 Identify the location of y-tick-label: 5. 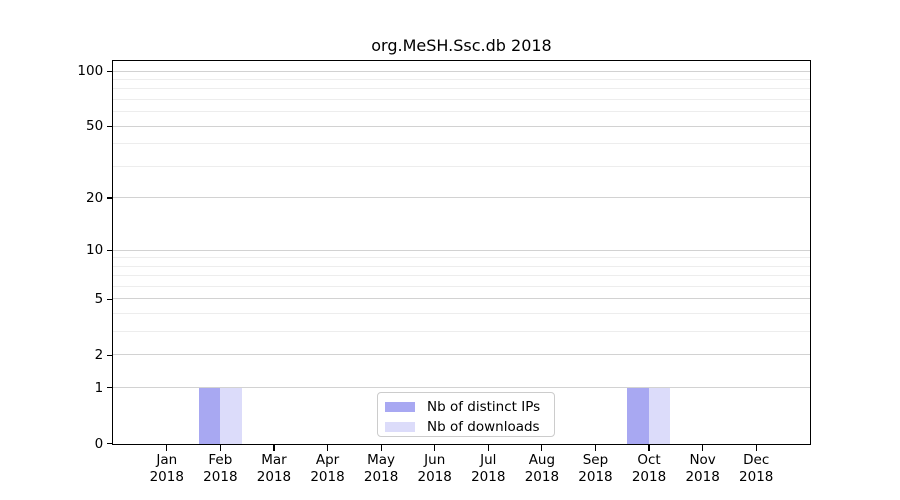
(99, 299).